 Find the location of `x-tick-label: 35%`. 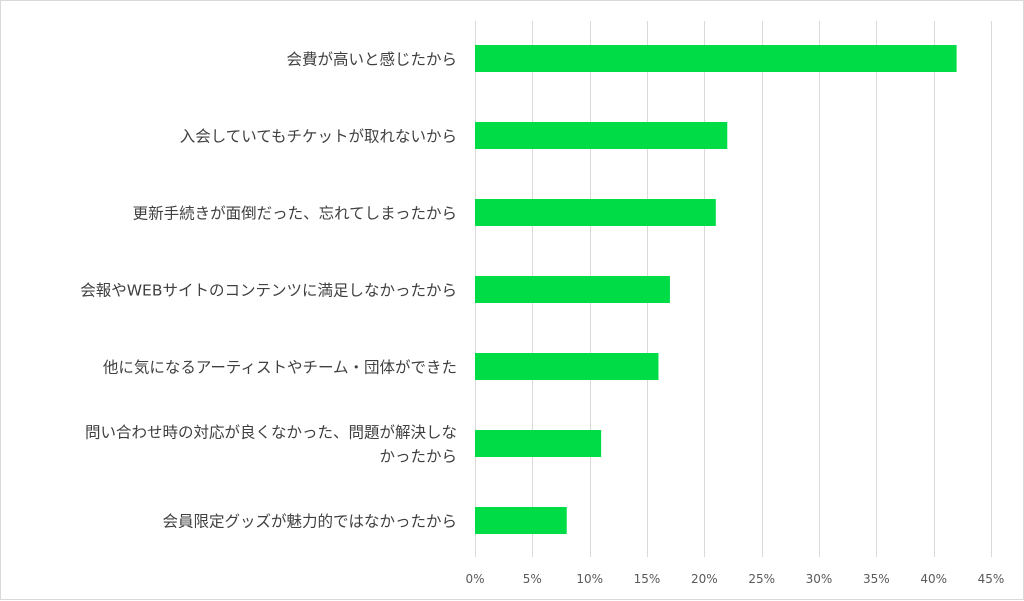

x-tick-label: 35% is located at coordinates (876, 579).